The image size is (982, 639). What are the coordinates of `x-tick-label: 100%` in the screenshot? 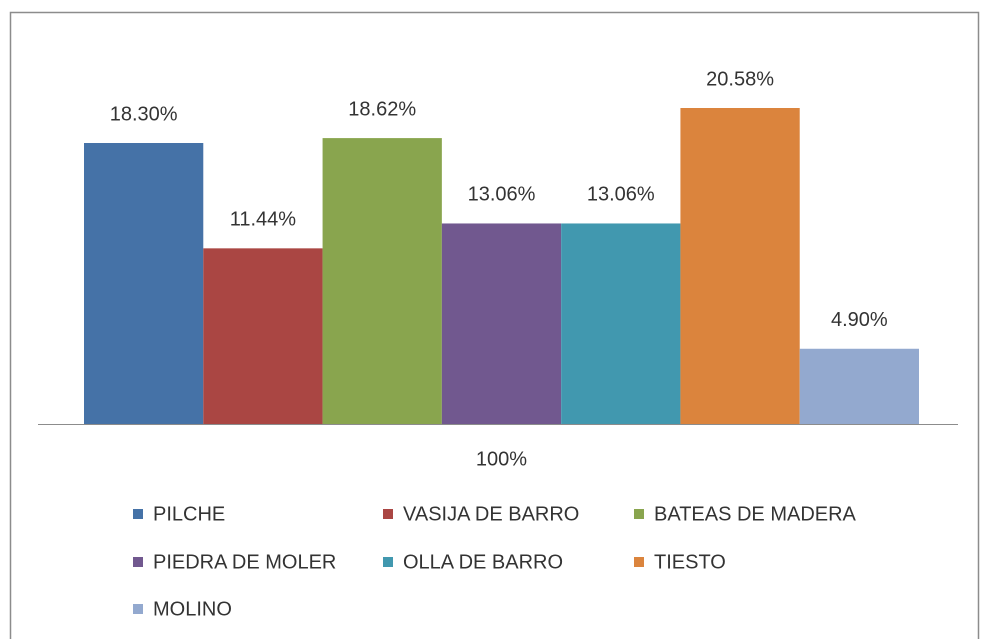 It's located at (501, 459).